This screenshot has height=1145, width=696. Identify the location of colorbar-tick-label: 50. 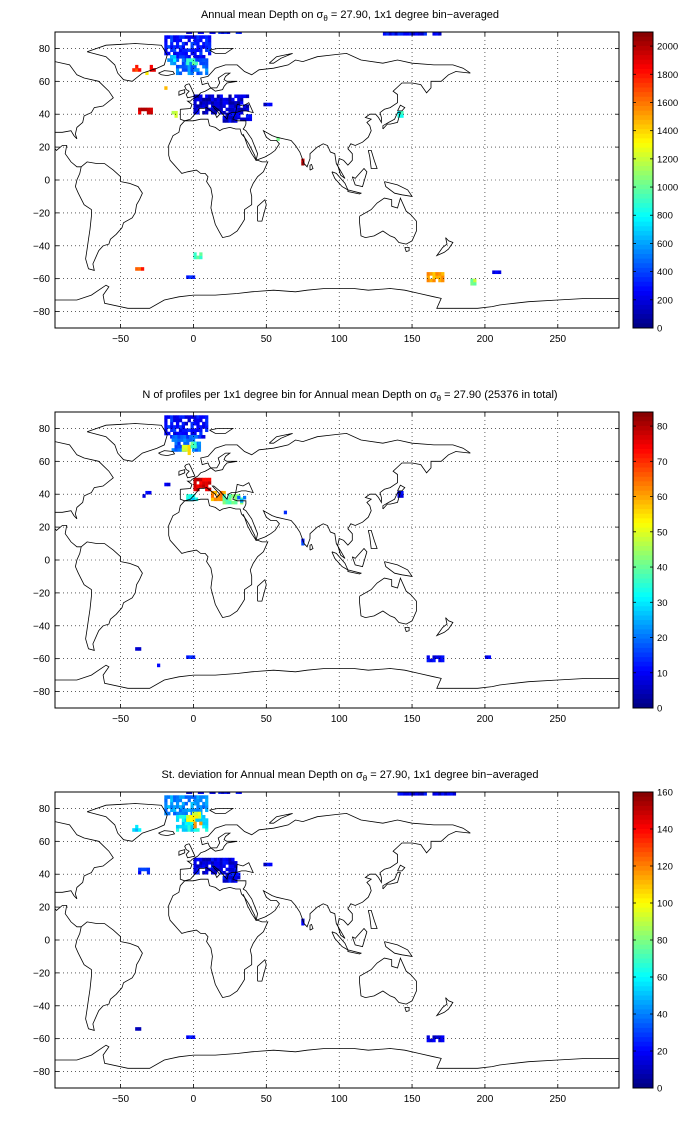
(662, 532).